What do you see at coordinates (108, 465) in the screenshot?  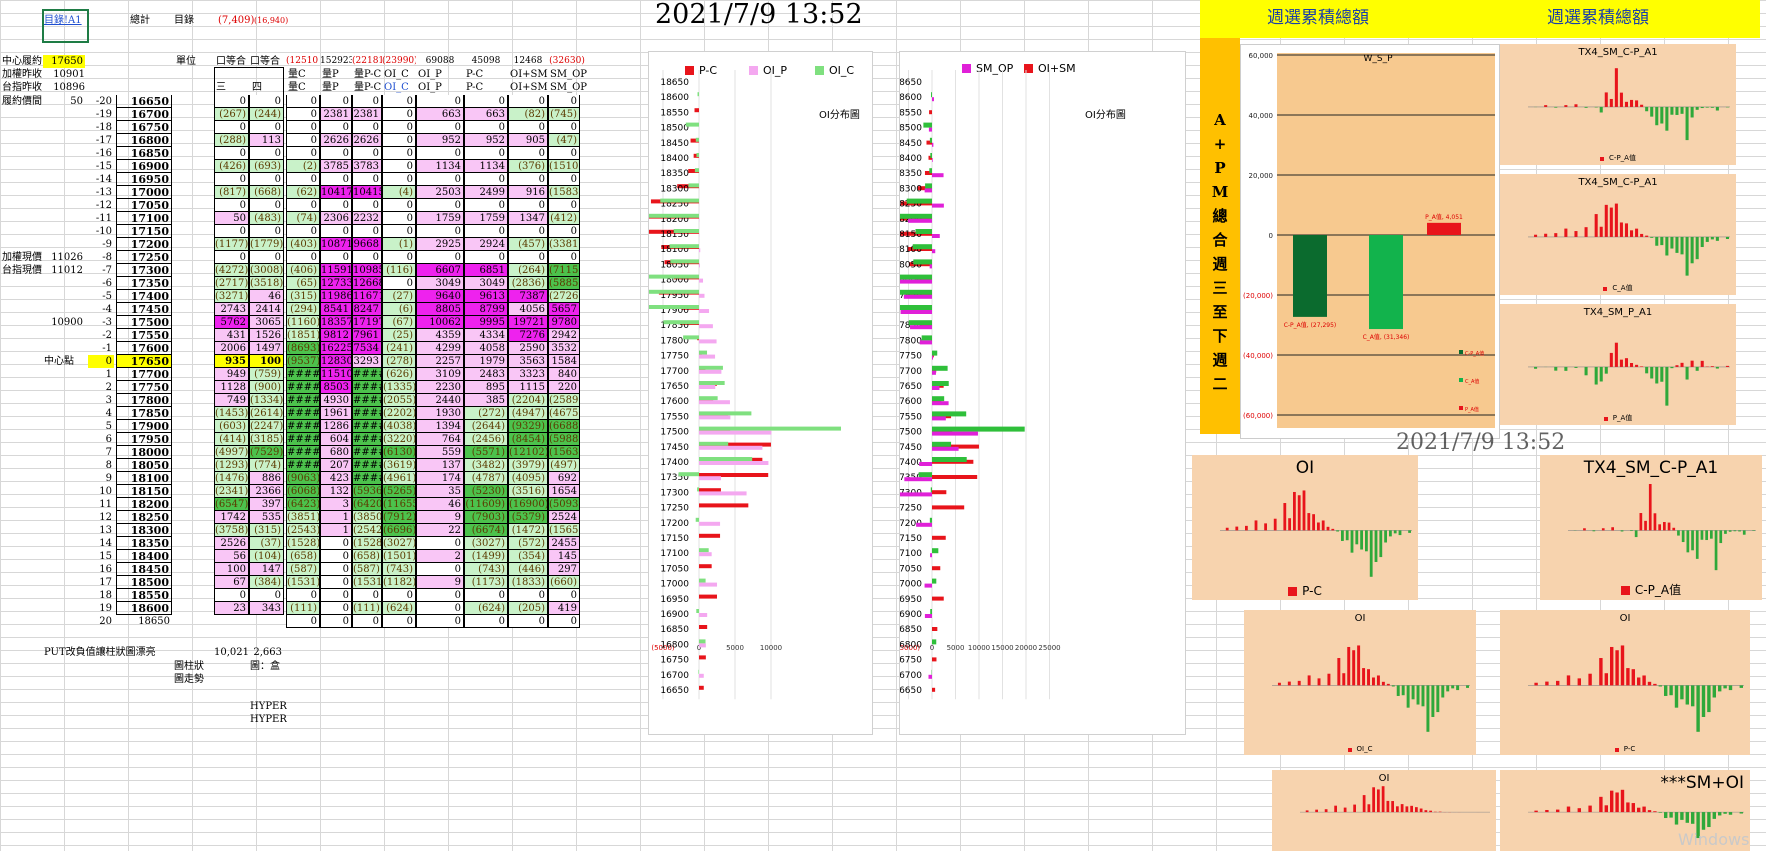 I see `row-offset: 8` at bounding box center [108, 465].